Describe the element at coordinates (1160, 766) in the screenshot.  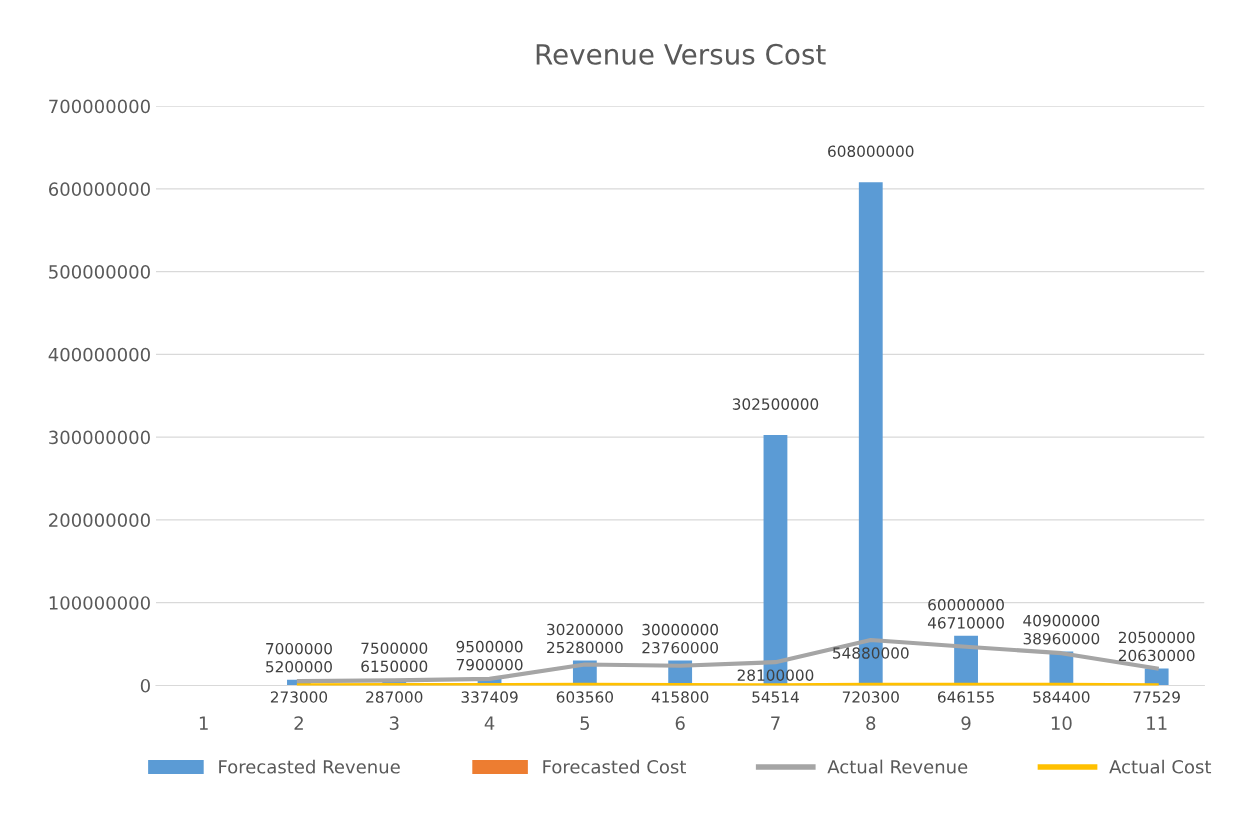
I see `legend-label: Actual Cost` at that location.